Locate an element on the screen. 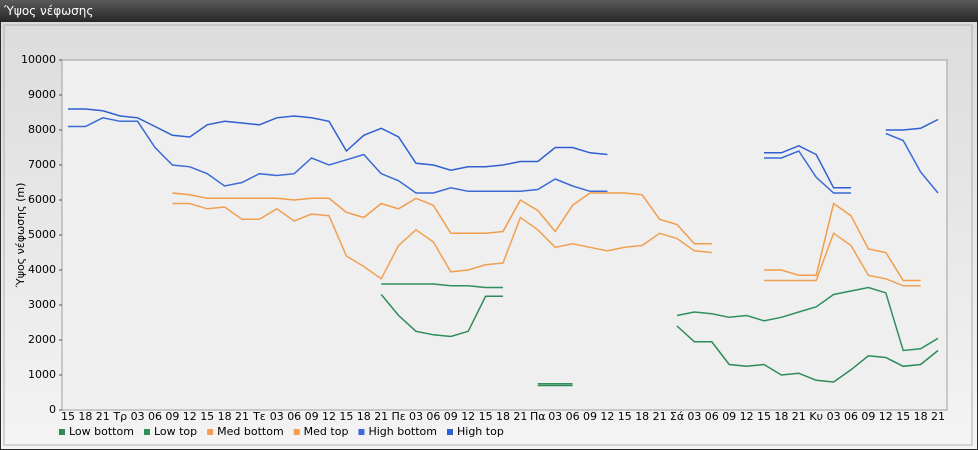 This screenshot has height=450, width=978. legend-label: High top is located at coordinates (480, 431).